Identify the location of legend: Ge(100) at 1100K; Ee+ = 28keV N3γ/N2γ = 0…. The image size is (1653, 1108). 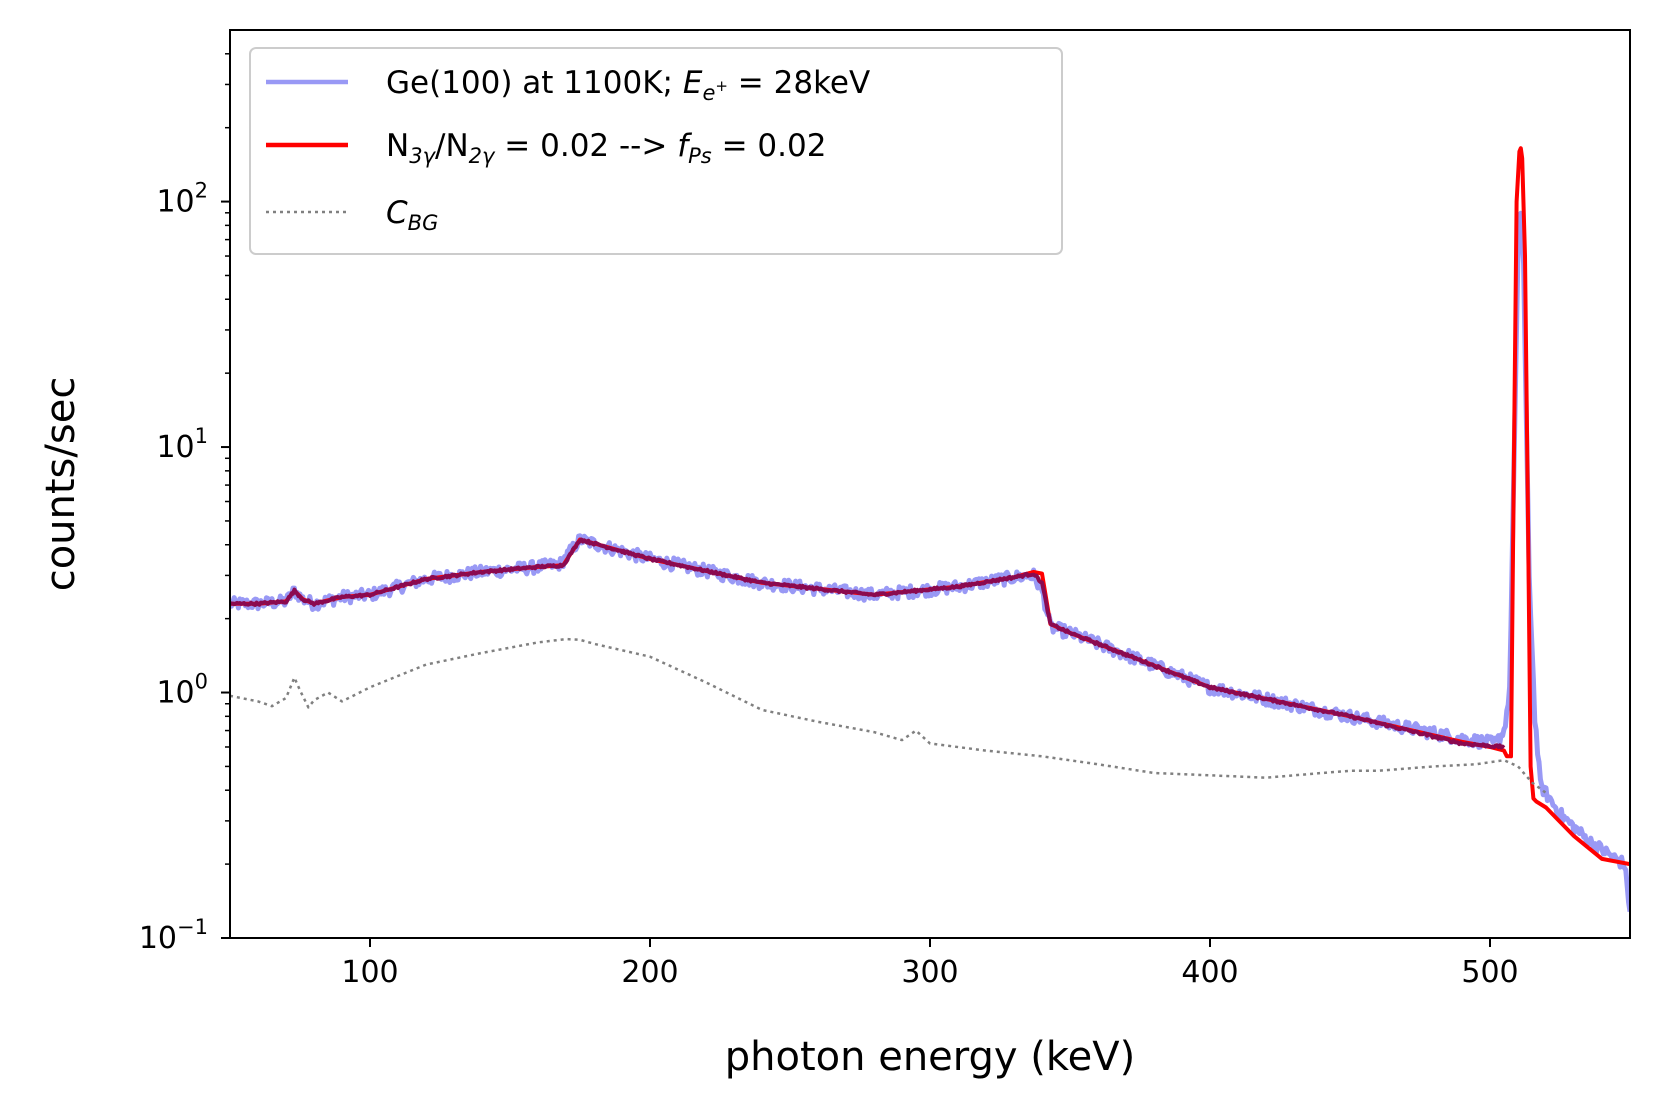
(656, 151).